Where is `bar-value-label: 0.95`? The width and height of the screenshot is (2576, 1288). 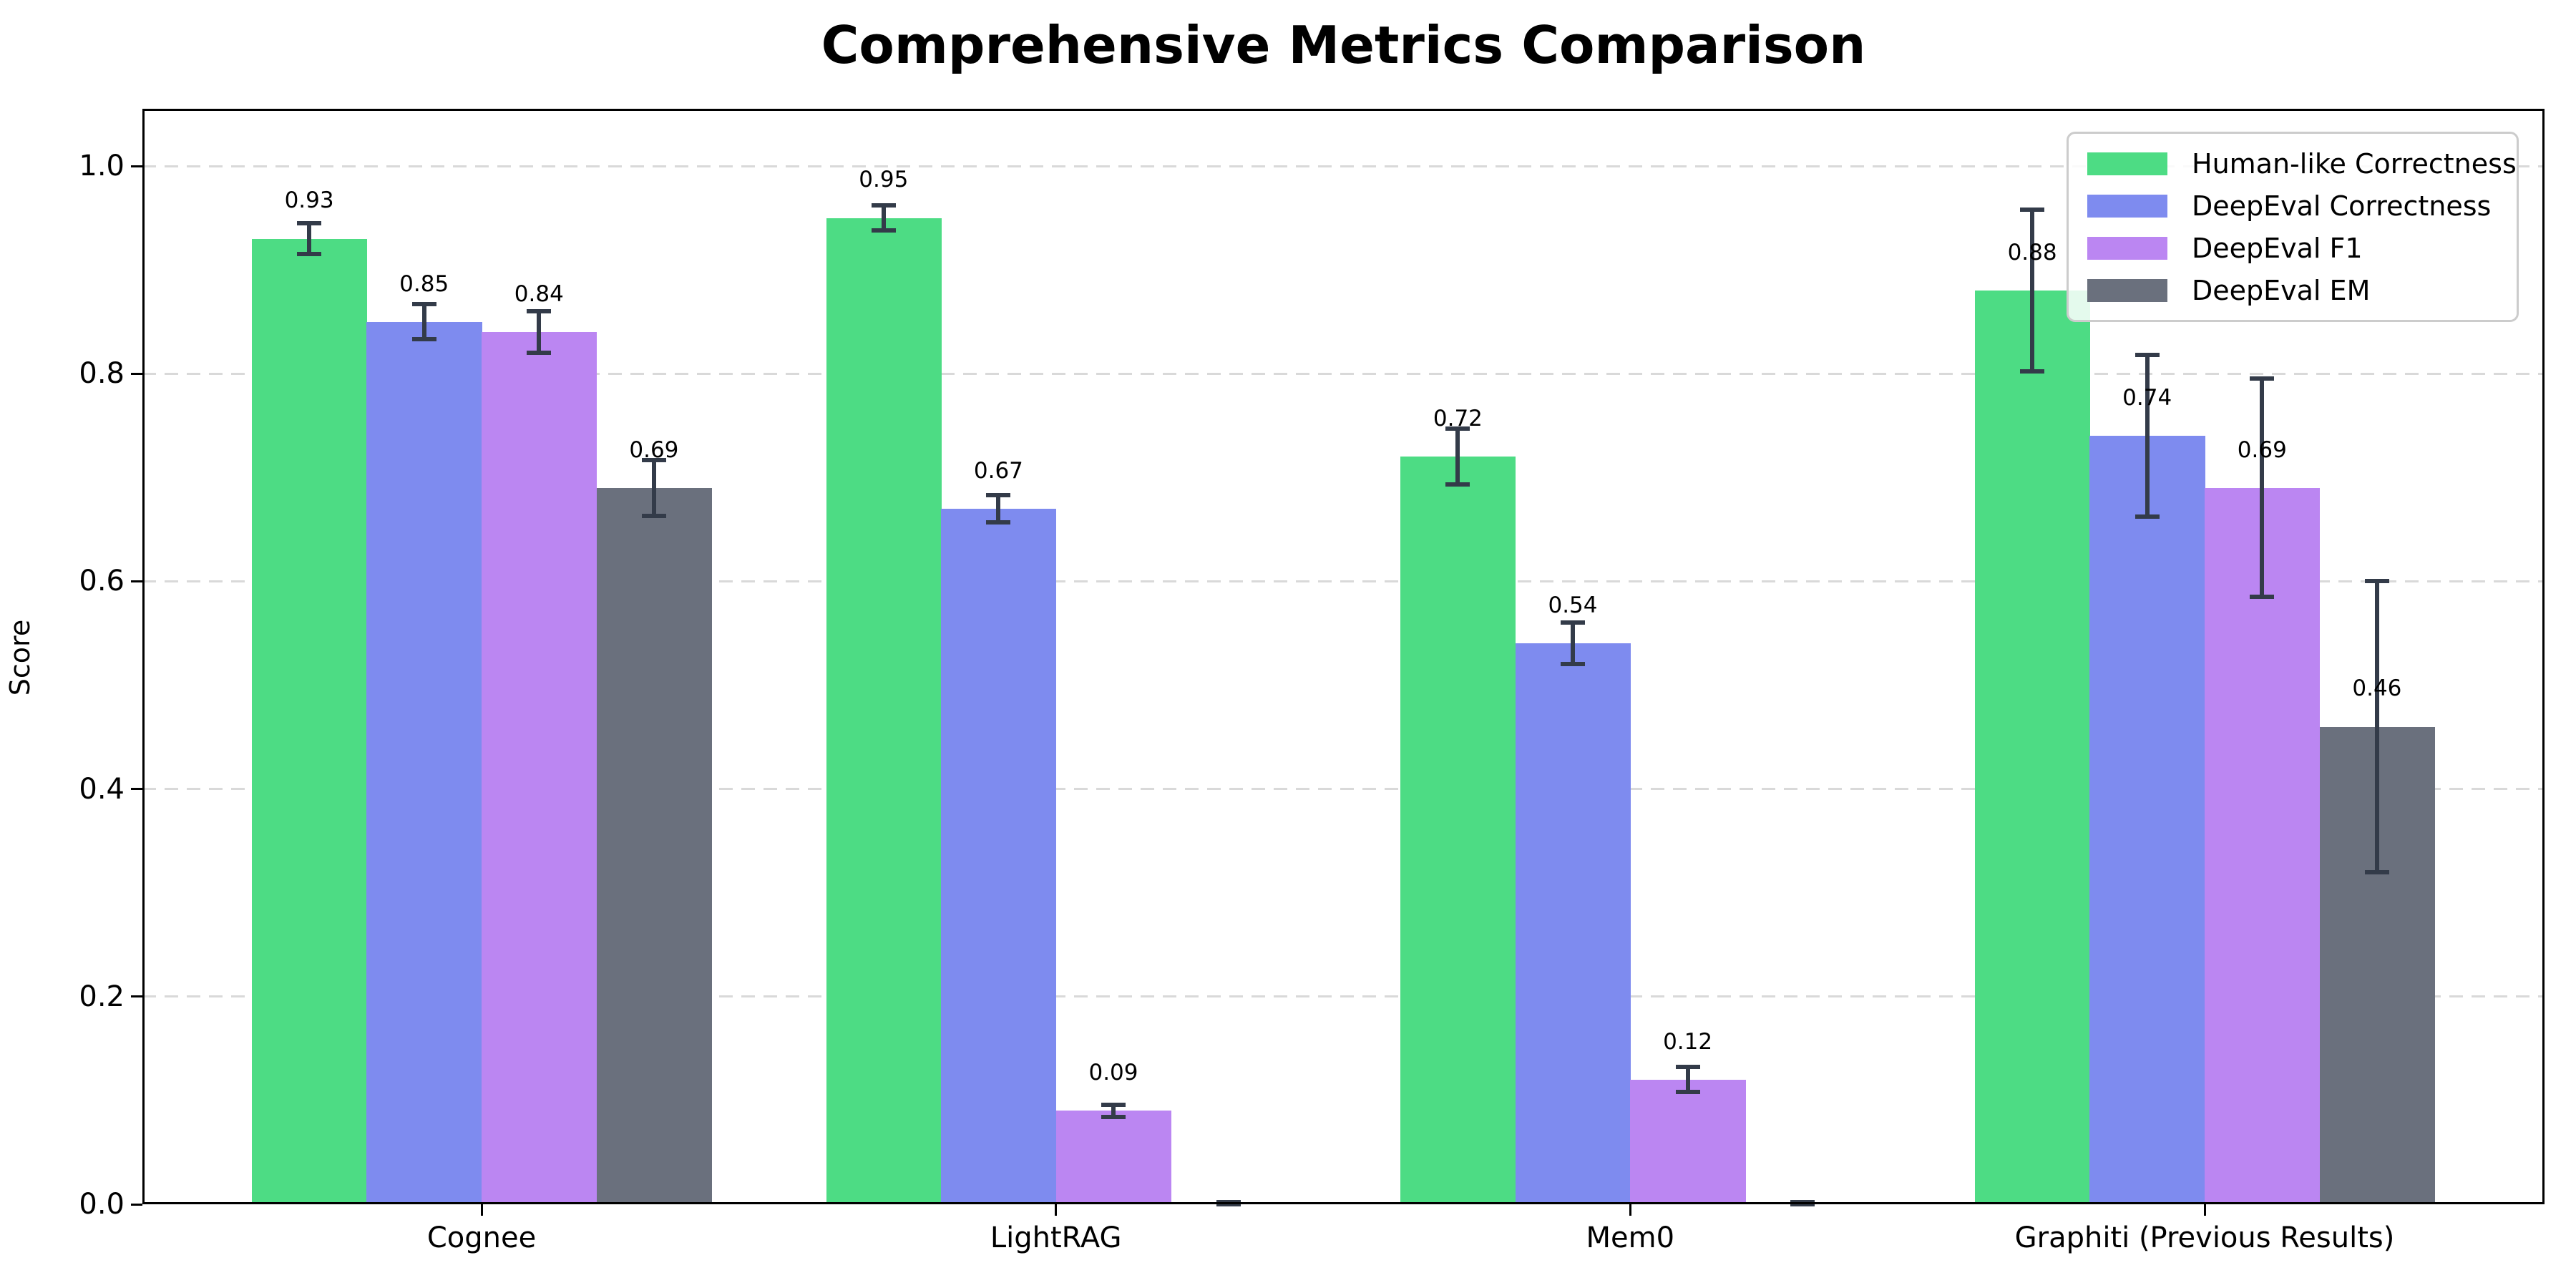 bar-value-label: 0.95 is located at coordinates (884, 180).